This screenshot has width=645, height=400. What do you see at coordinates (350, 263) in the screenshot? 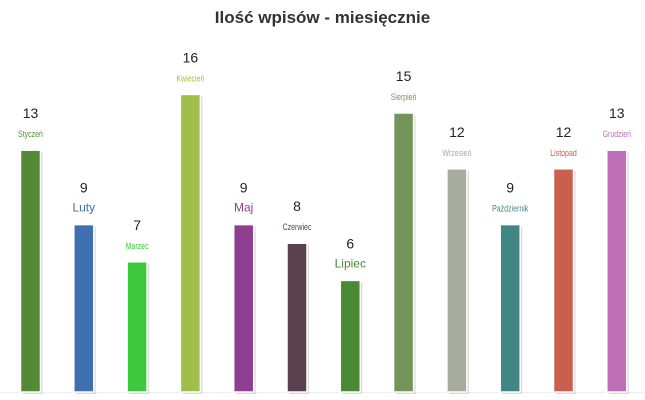
I see `category-label: Lipiec` at bounding box center [350, 263].